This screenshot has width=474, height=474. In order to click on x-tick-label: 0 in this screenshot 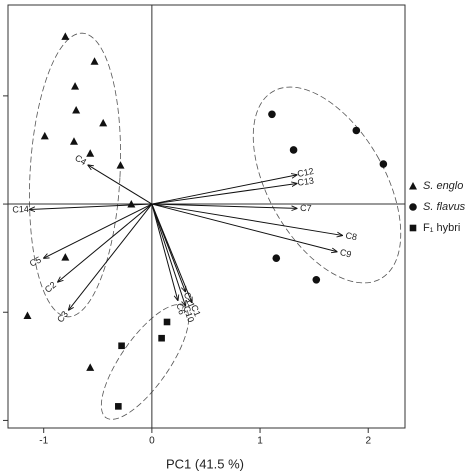, I will do `click(152, 441)`.